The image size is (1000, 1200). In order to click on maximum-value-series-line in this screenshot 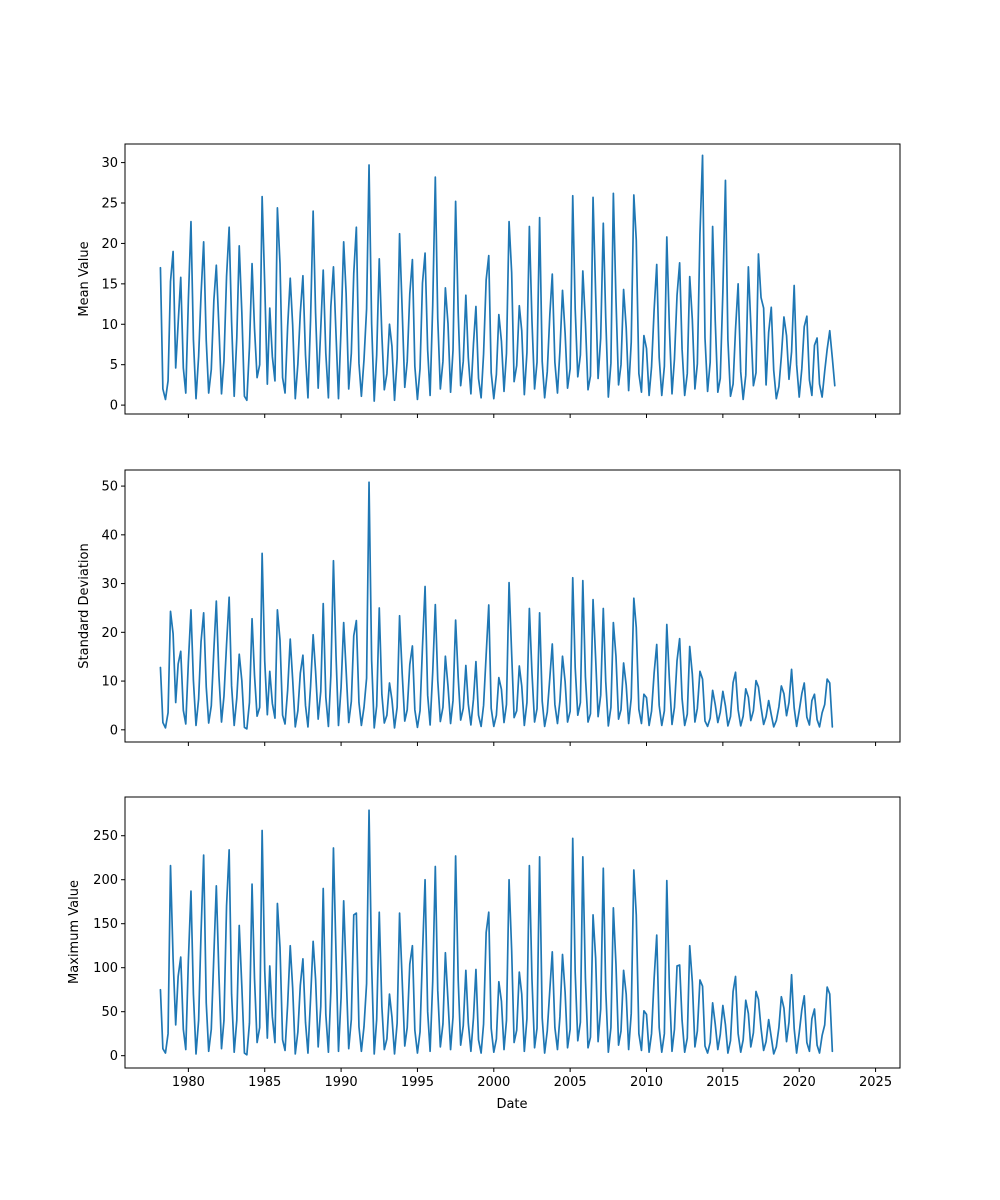, I will do `click(496, 932)`.